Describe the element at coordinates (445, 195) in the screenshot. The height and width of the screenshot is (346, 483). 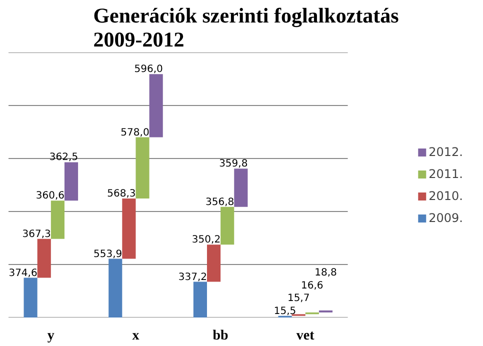
I see `legend-label: 2010.` at that location.